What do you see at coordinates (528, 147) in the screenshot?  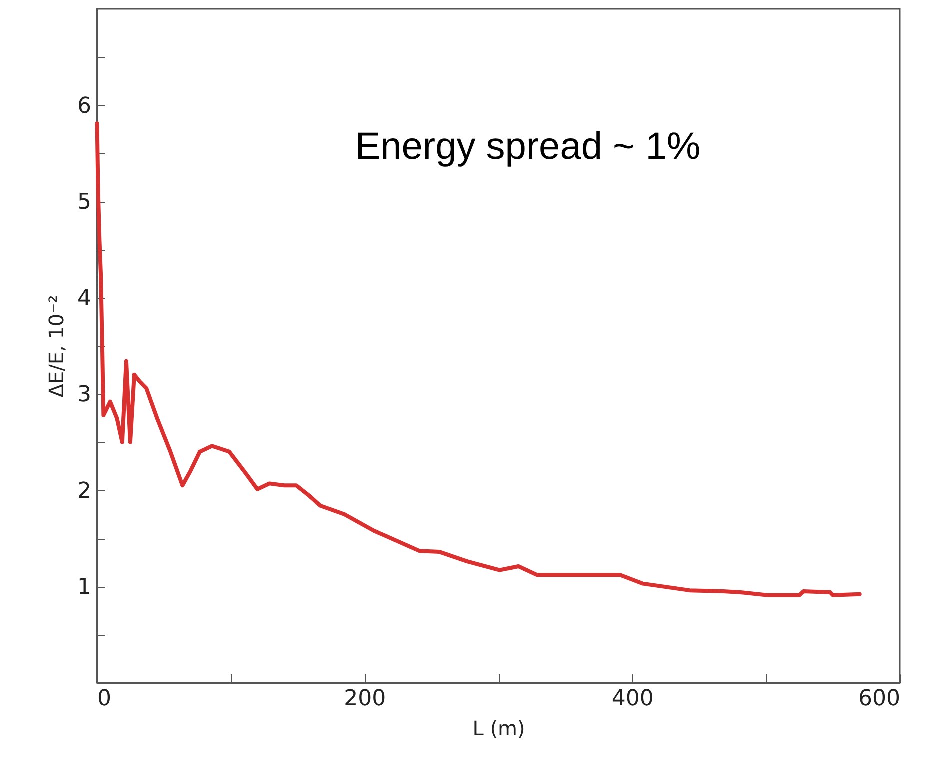 I see `annotation: Energy spread ~ 1%` at bounding box center [528, 147].